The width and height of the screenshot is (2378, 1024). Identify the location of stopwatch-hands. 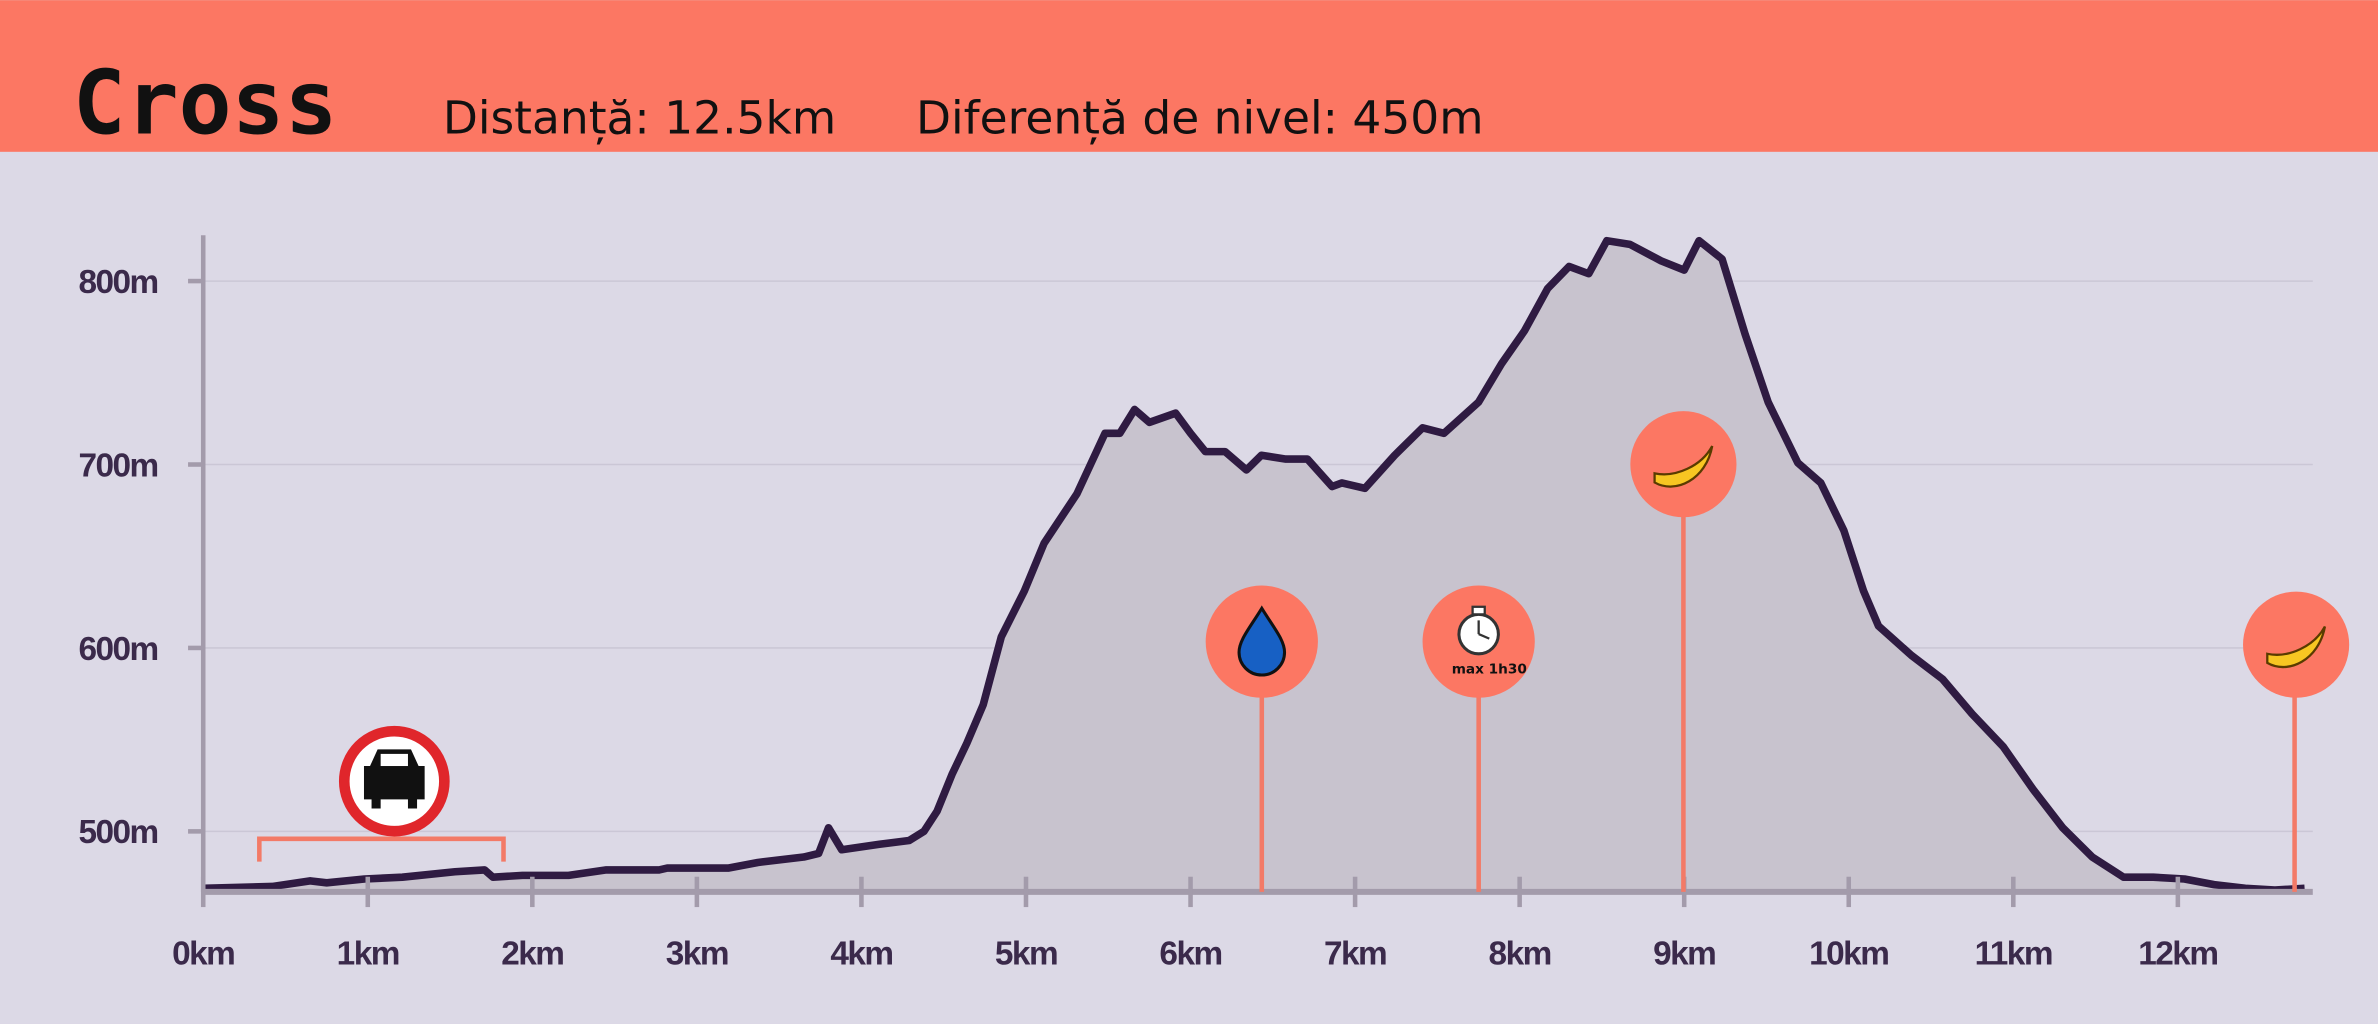
(1483, 630).